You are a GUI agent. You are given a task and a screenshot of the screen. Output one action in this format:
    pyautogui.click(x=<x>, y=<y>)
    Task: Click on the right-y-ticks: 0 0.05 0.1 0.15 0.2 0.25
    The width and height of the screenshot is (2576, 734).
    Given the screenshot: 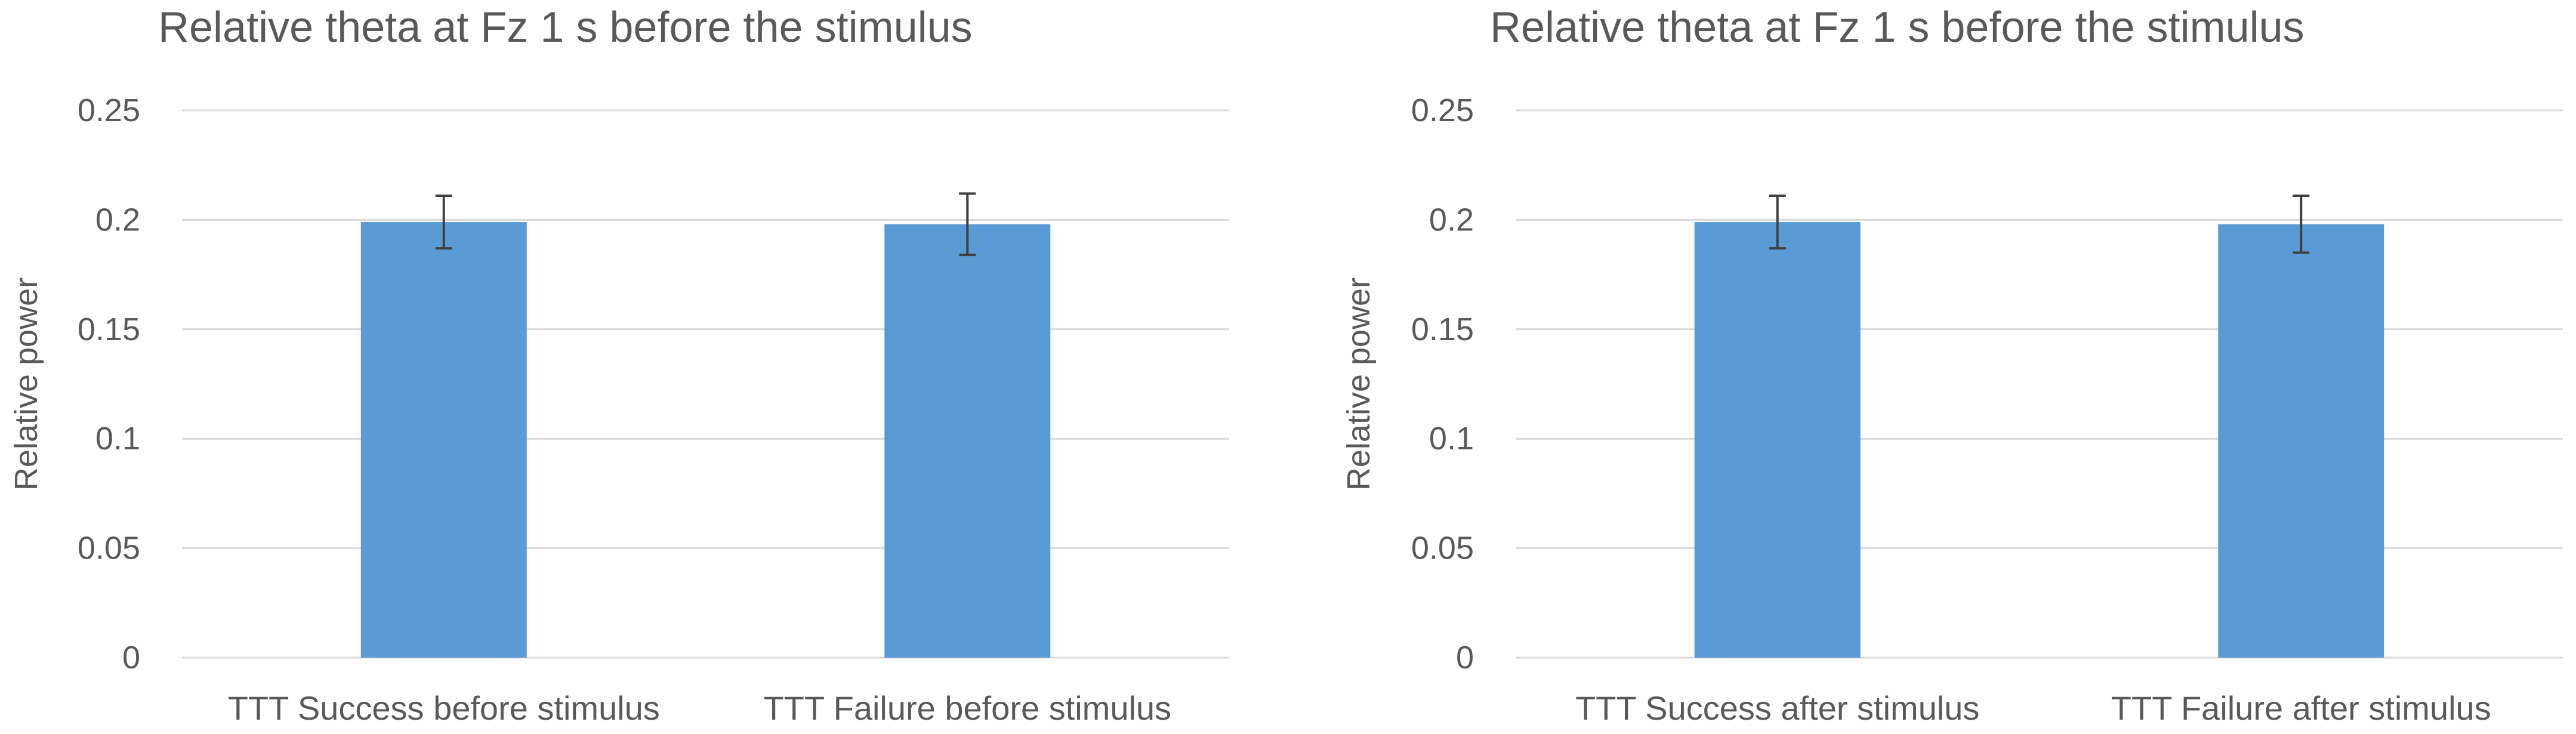 What is the action you would take?
    pyautogui.click(x=1442, y=384)
    